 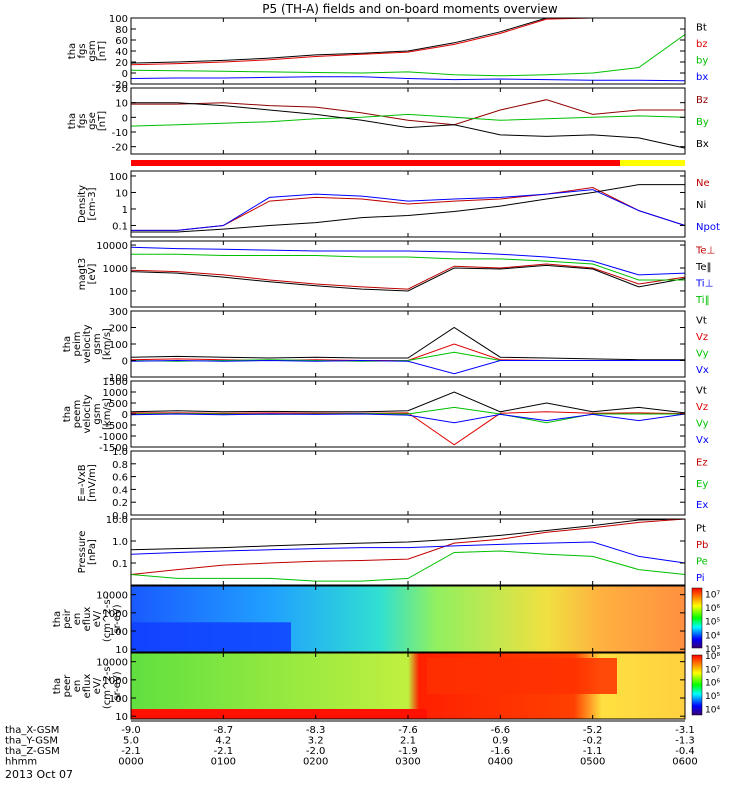 I want to click on y-axis-label: peer, so click(x=67, y=686).